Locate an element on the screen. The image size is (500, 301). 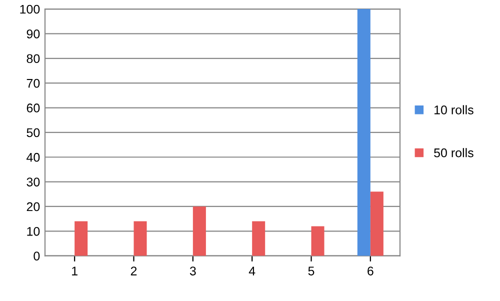
y-tick-label: 50 is located at coordinates (33, 133).